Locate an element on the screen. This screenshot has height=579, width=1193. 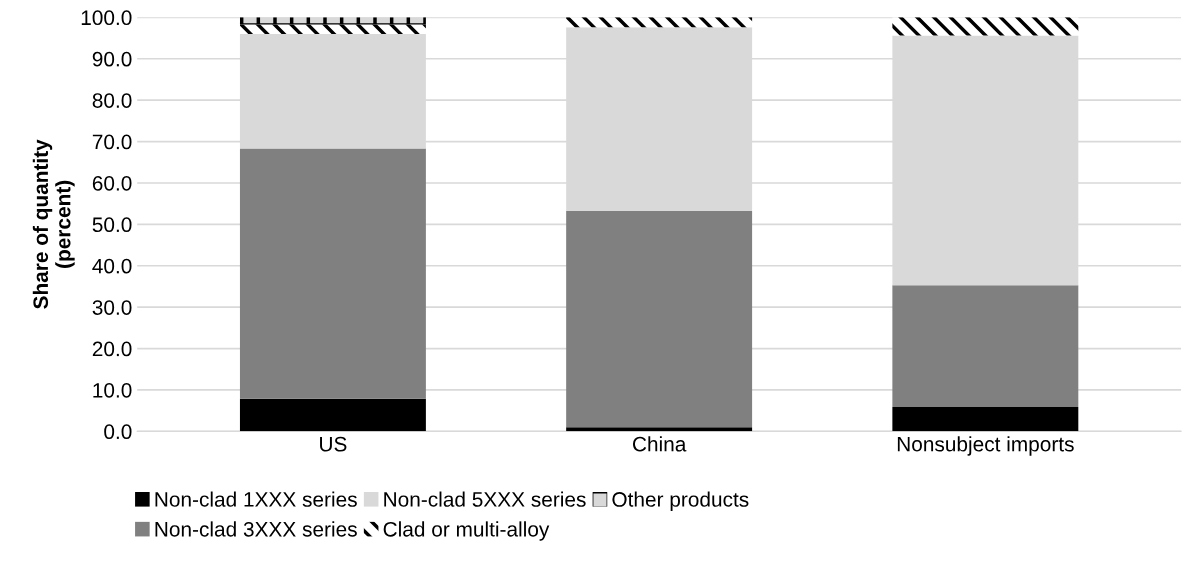
legend-label: Other products is located at coordinates (680, 501).